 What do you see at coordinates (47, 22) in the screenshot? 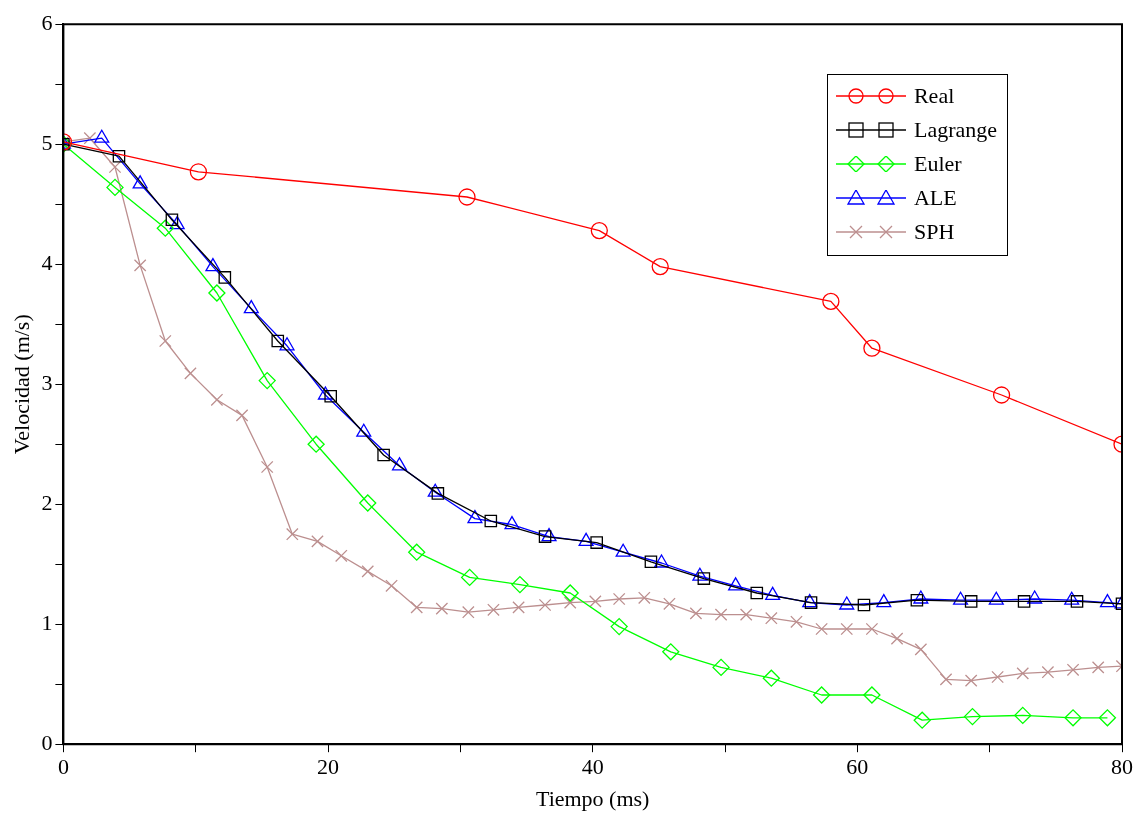
I see `y-tick-label: 6` at bounding box center [47, 22].